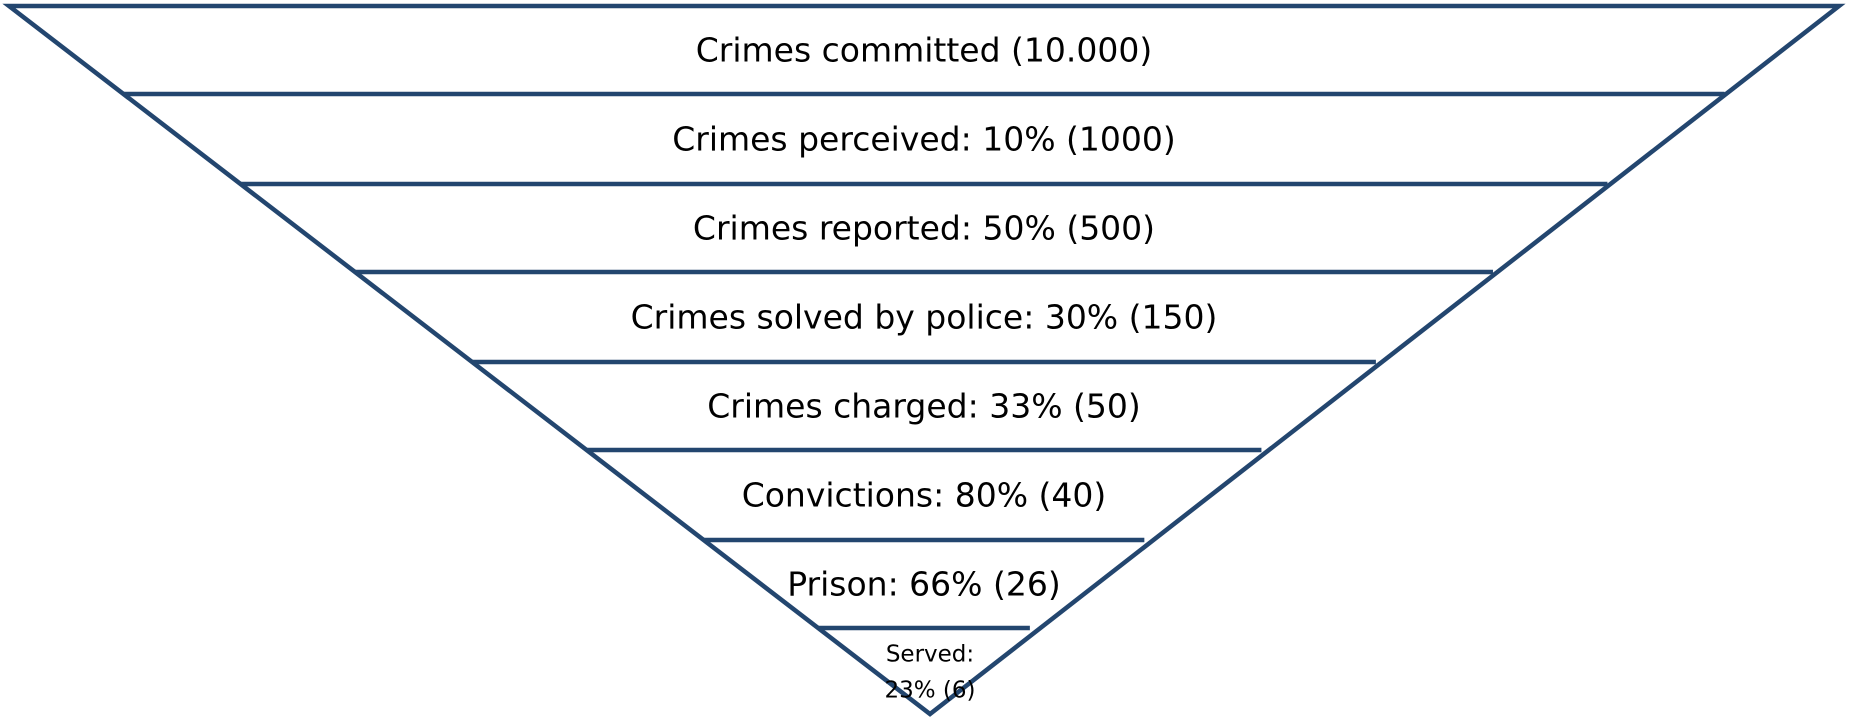 The height and width of the screenshot is (718, 1849). Describe the element at coordinates (924, 584) in the screenshot. I see `level-label: Prison: 66% (26)` at that location.